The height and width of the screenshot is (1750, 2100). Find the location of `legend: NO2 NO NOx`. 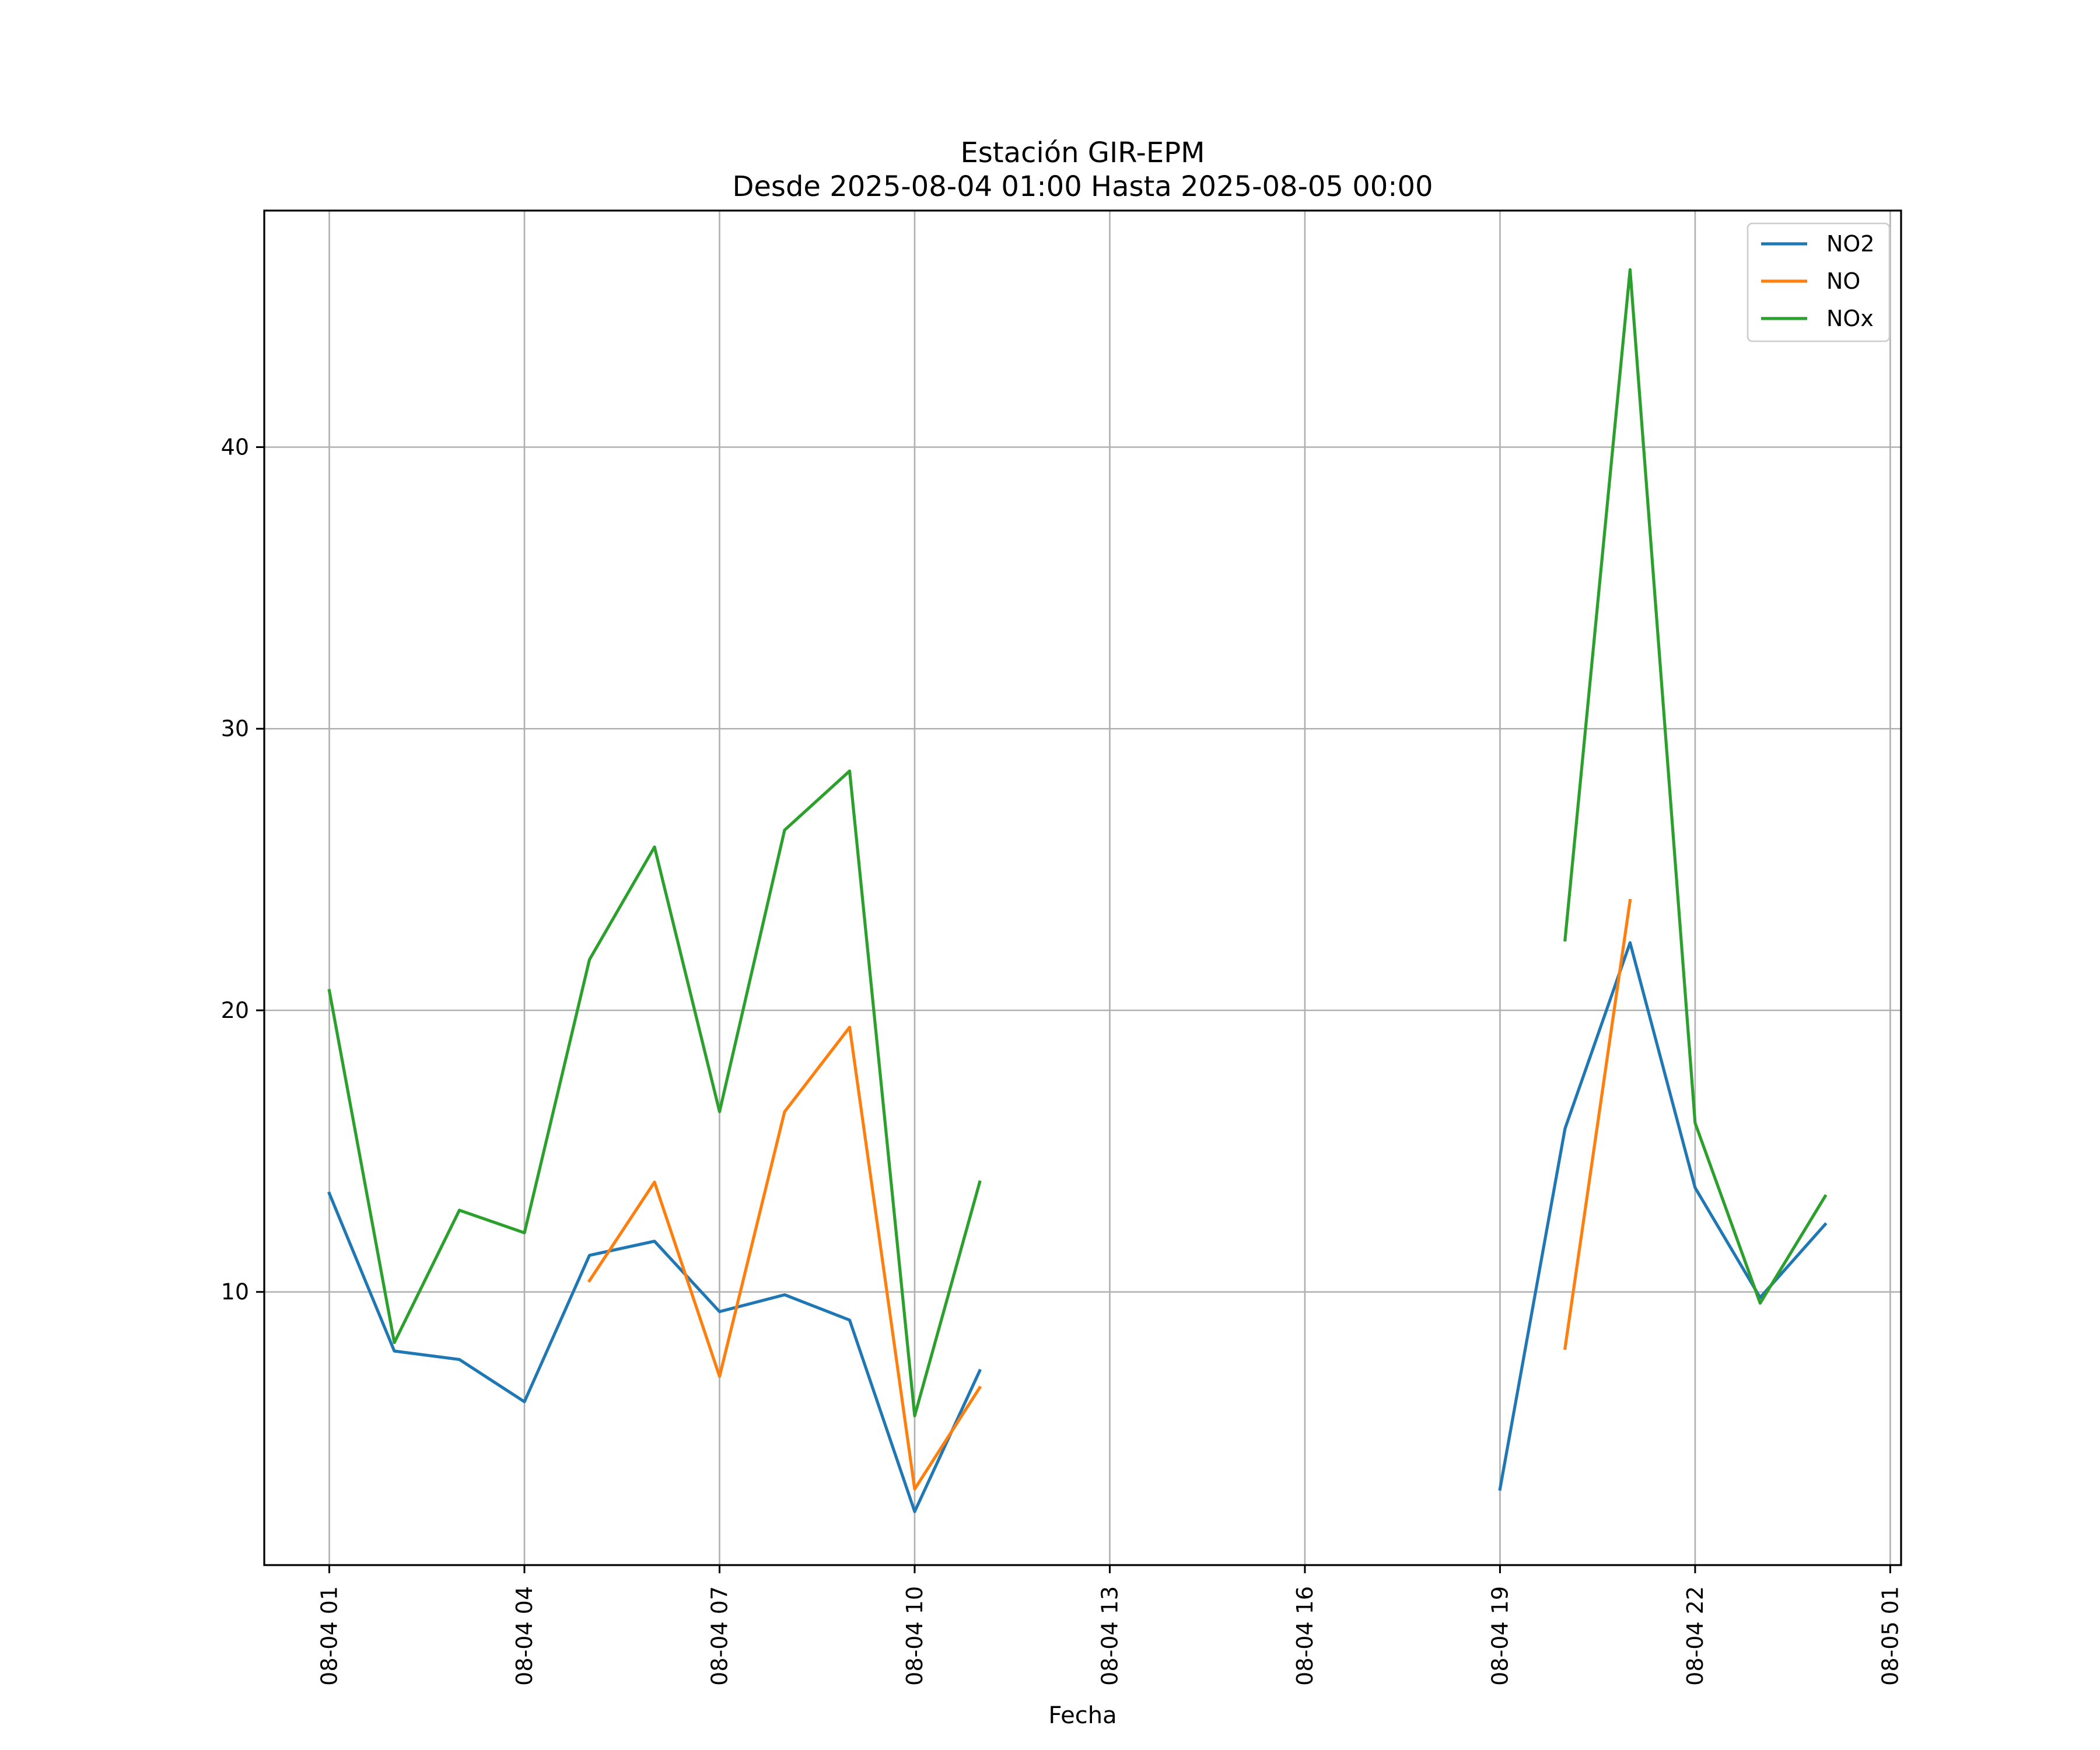

legend: NO2 NO NOx is located at coordinates (1818, 282).